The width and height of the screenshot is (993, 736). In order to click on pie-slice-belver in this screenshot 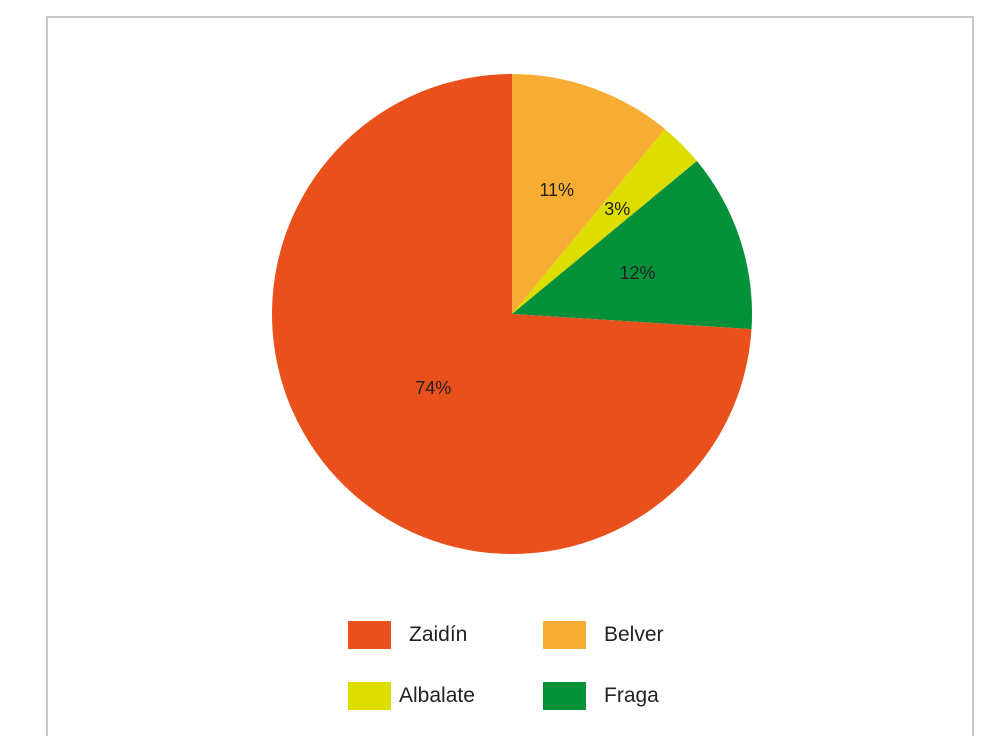, I will do `click(588, 194)`.